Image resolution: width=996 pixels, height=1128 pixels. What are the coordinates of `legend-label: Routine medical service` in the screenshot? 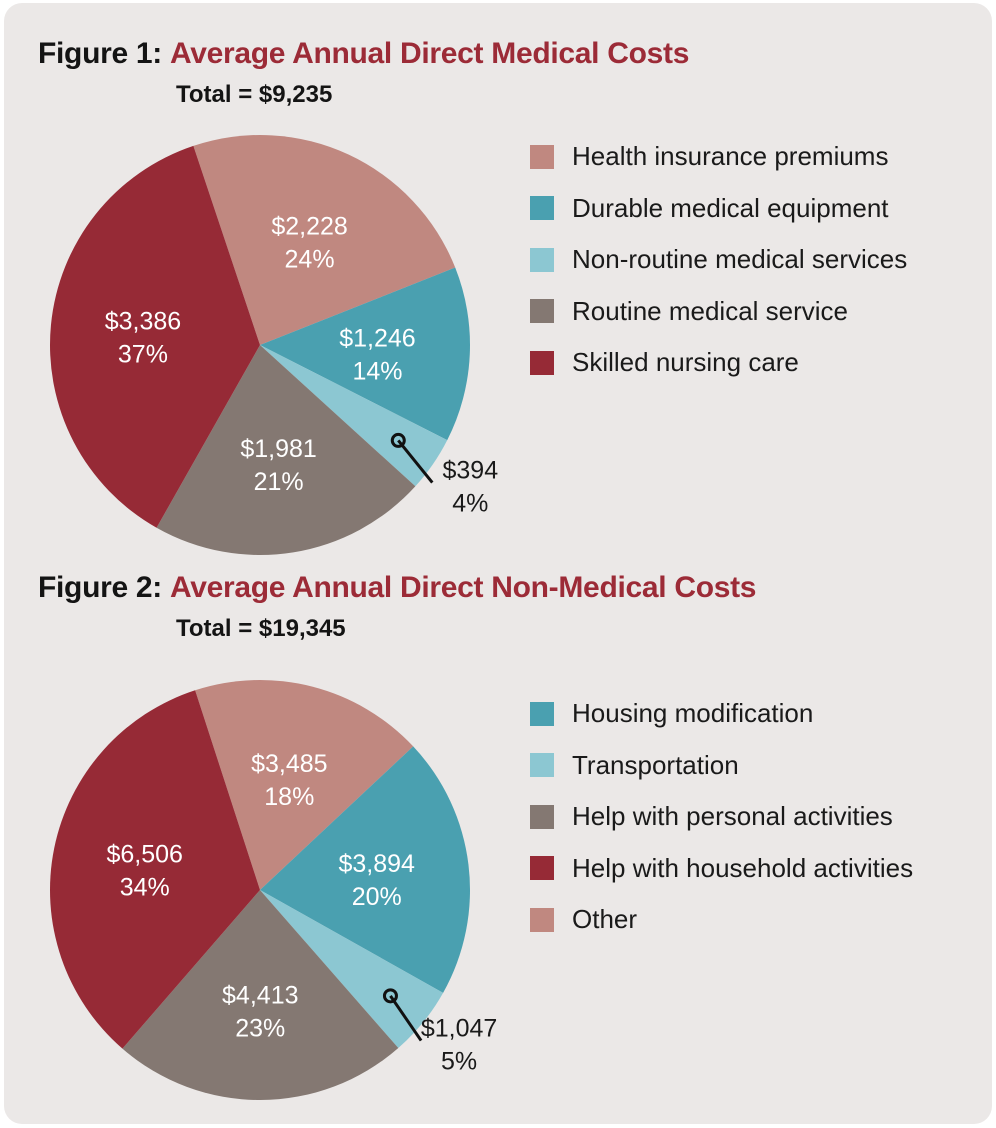 It's located at (710, 310).